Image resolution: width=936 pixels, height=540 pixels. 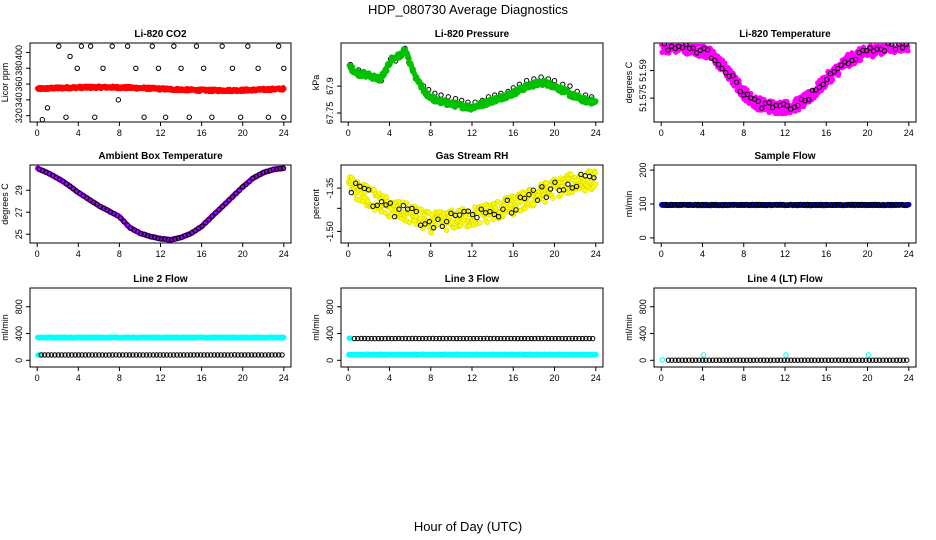 I want to click on x-tick-label: 0, so click(x=348, y=133).